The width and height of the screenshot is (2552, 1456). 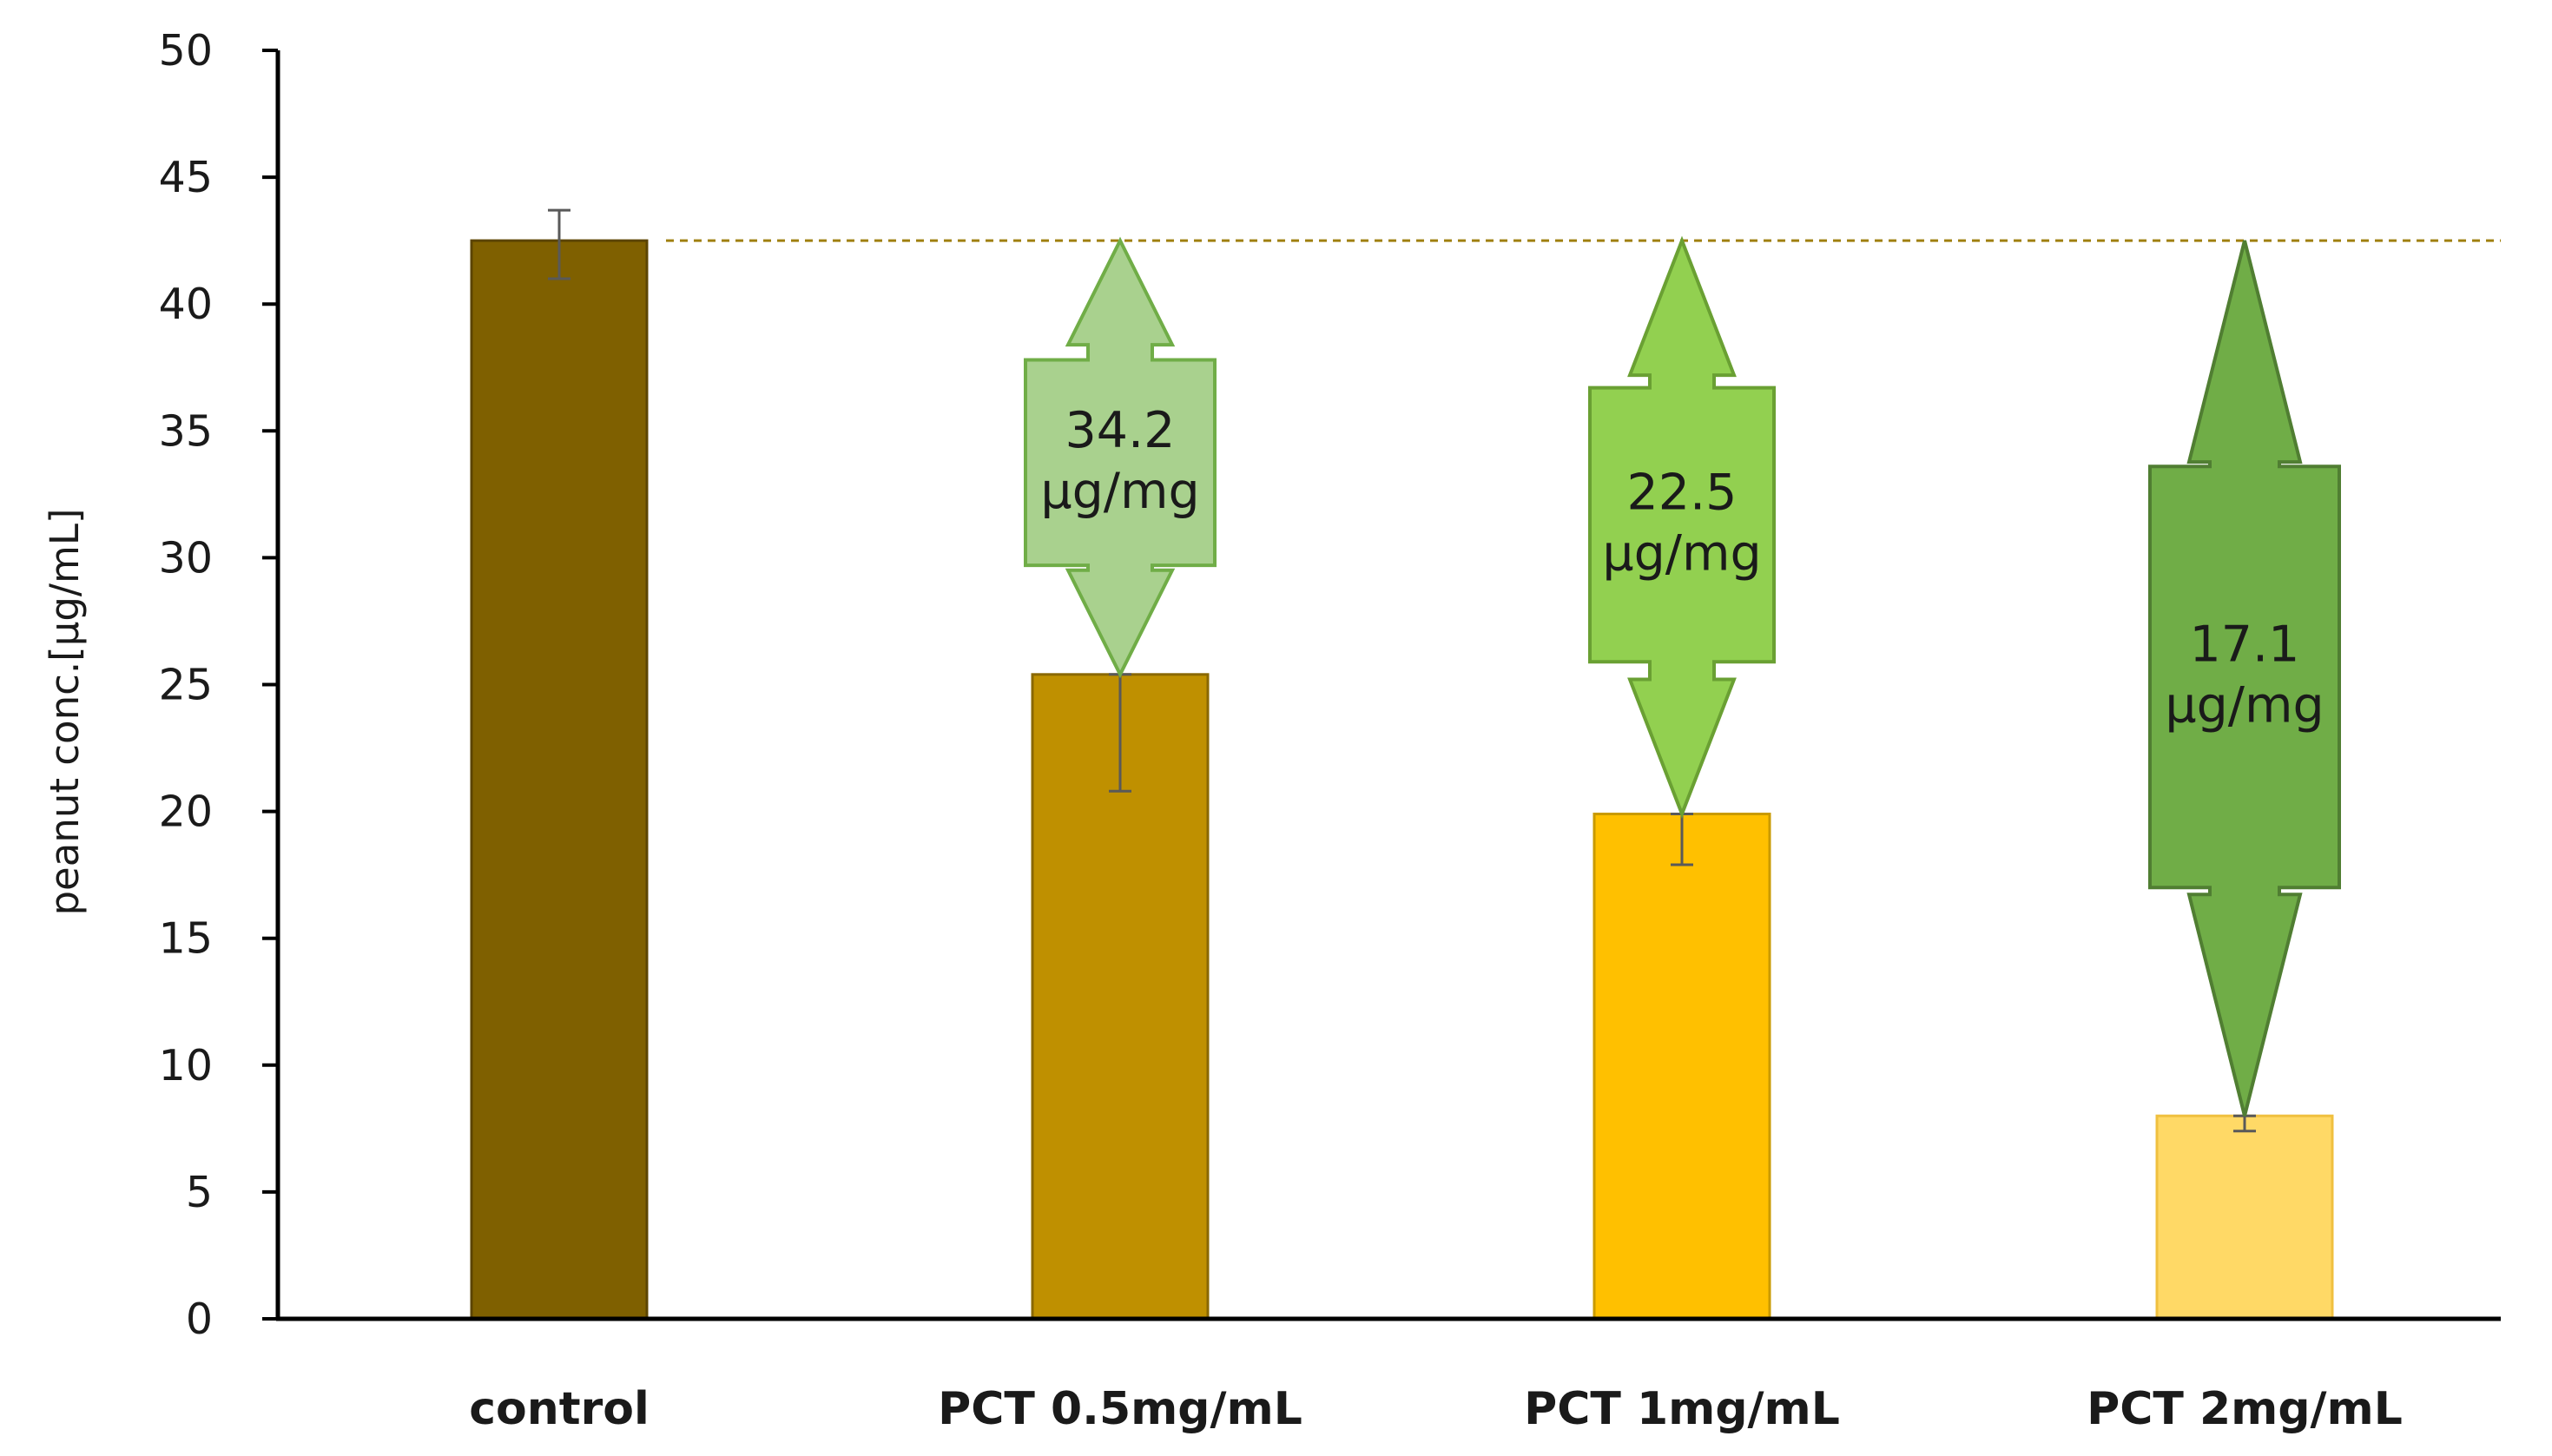 I want to click on y-tick-label-10: 50, so click(x=186, y=51).